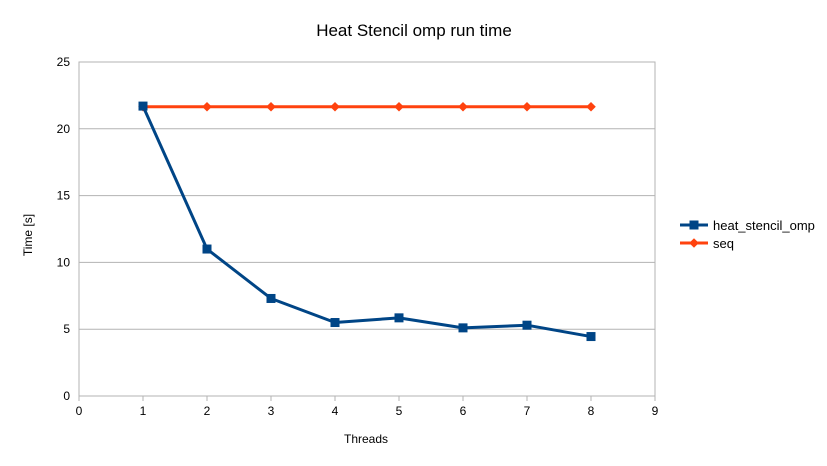  Describe the element at coordinates (399, 411) in the screenshot. I see `x-tick-label: 5` at that location.